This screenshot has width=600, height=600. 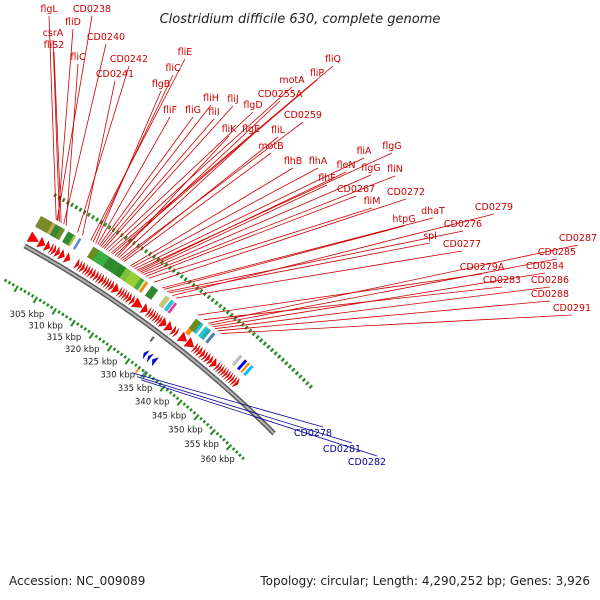 What do you see at coordinates (115, 74) in the screenshot?
I see `forward-gene-label: CD0241` at bounding box center [115, 74].